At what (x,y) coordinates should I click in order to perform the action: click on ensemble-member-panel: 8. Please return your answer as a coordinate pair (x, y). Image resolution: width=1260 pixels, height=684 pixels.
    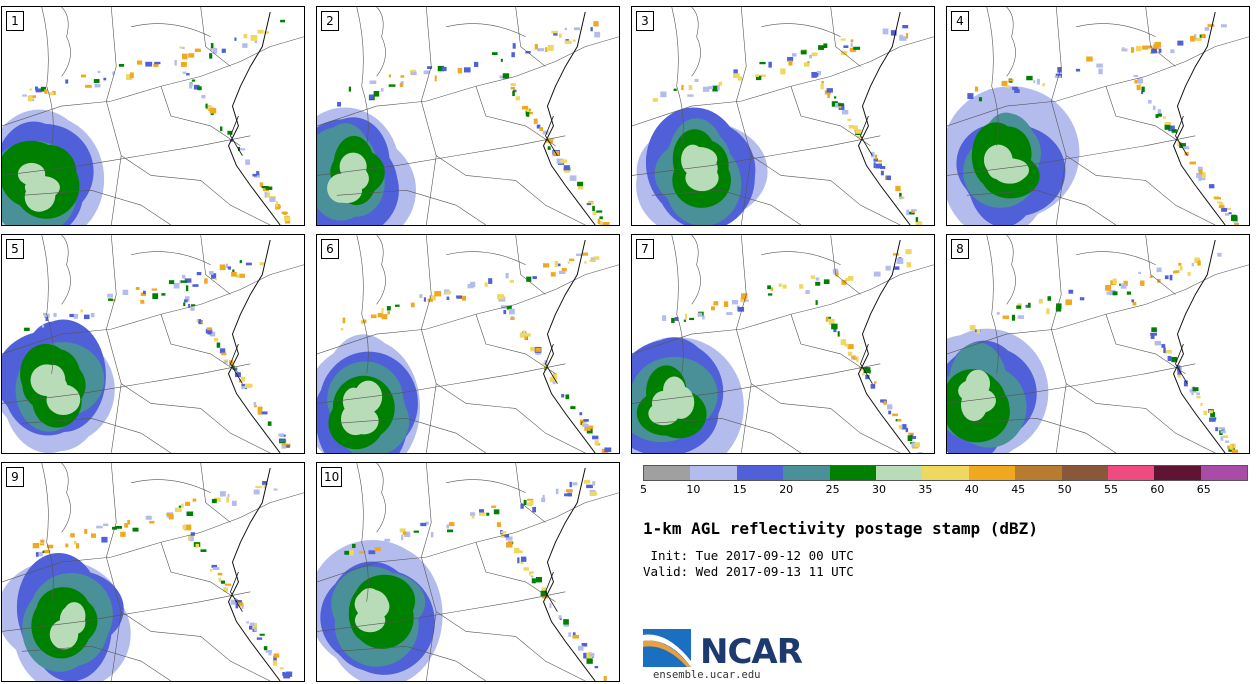
    Looking at the image, I should click on (1098, 344).